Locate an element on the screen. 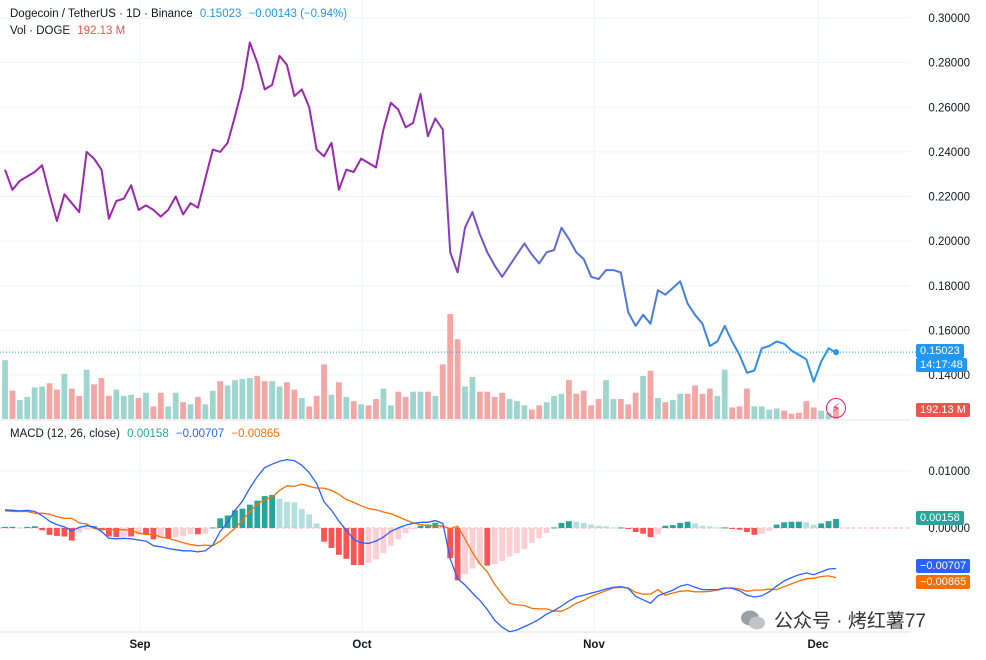 This screenshot has height=660, width=986. watermark-text: 公众号 · 烤红薯77 is located at coordinates (849, 621).